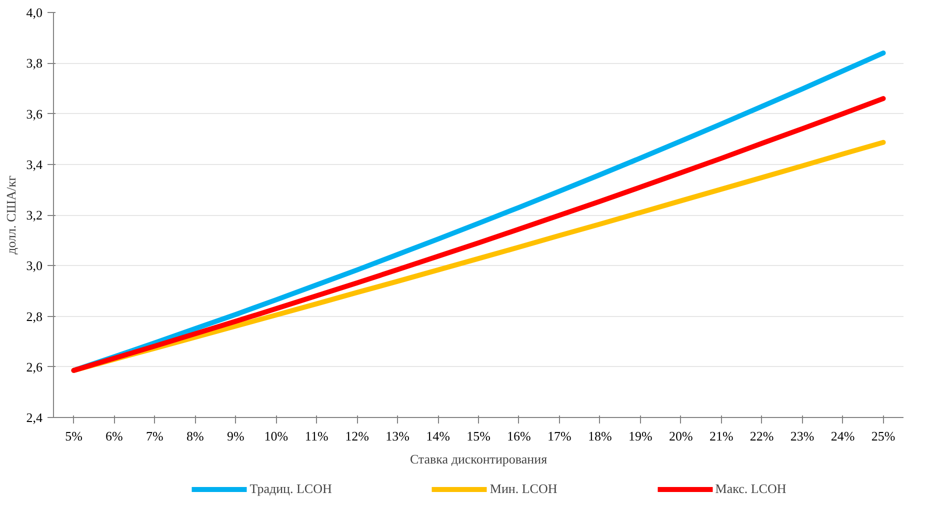  What do you see at coordinates (34, 215) in the screenshot?
I see `y-tick-label: 3,2` at bounding box center [34, 215].